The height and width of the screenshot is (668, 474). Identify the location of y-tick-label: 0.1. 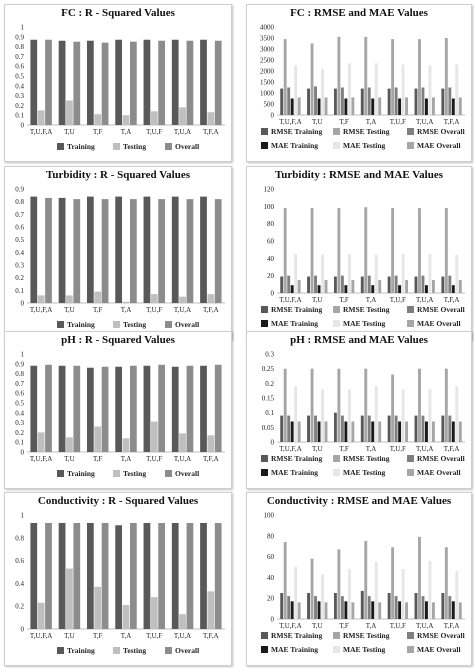
(19, 116).